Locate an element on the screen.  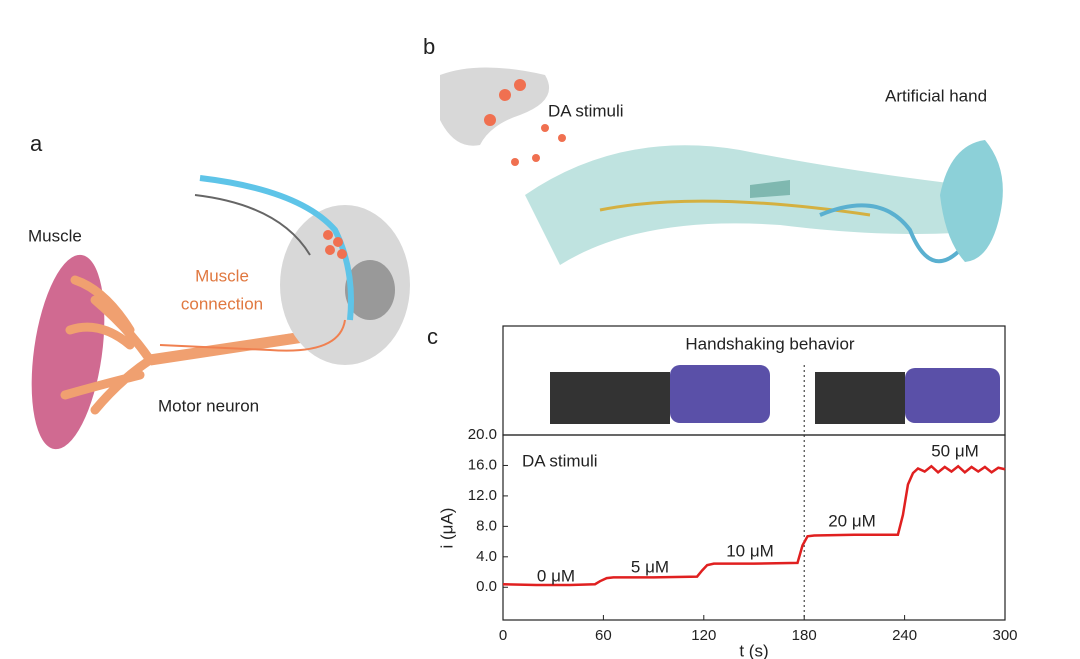
y-tick-label: 0.0 is located at coordinates (486, 586).